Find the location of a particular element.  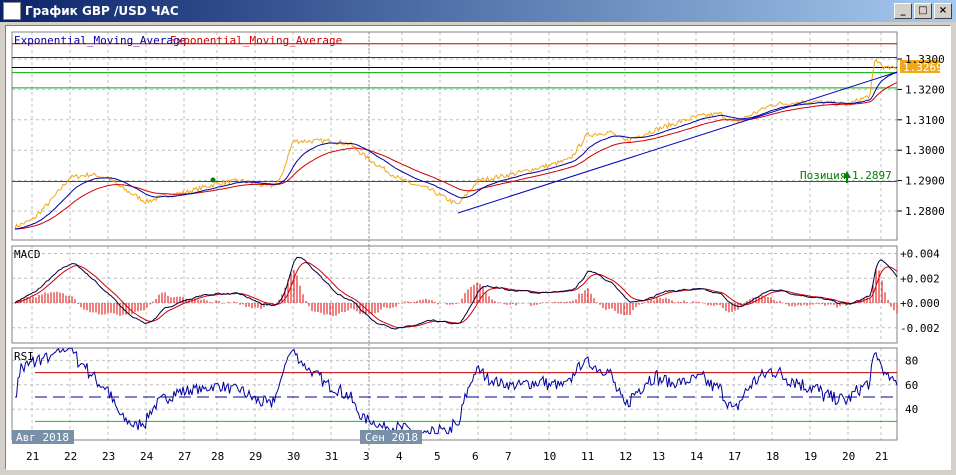

price-tick-label: 1.3100 is located at coordinates (925, 120).